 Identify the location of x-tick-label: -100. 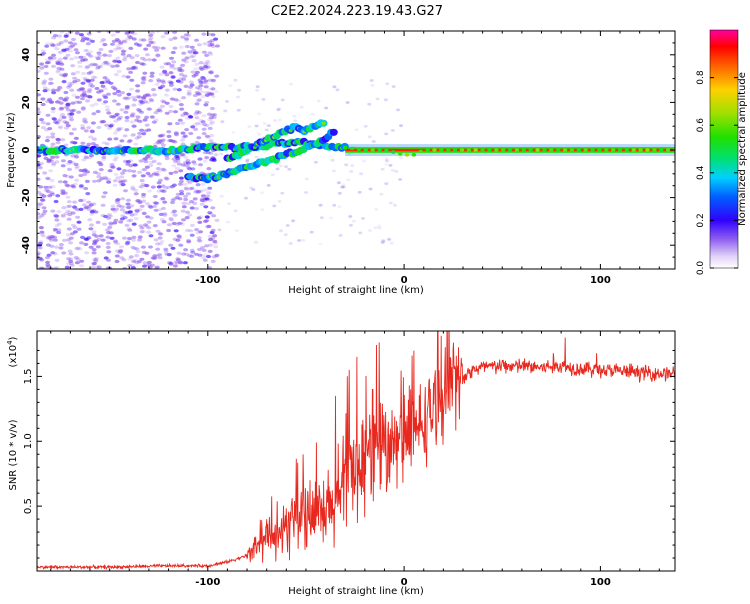
(207, 582).